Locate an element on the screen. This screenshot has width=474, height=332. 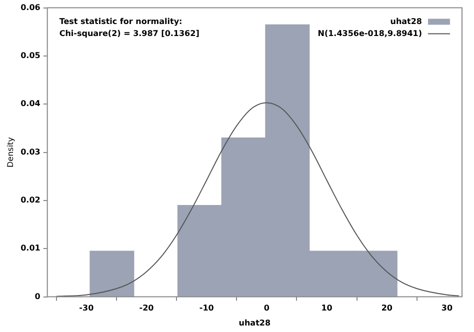
x-tick-label: 10 is located at coordinates (327, 308).